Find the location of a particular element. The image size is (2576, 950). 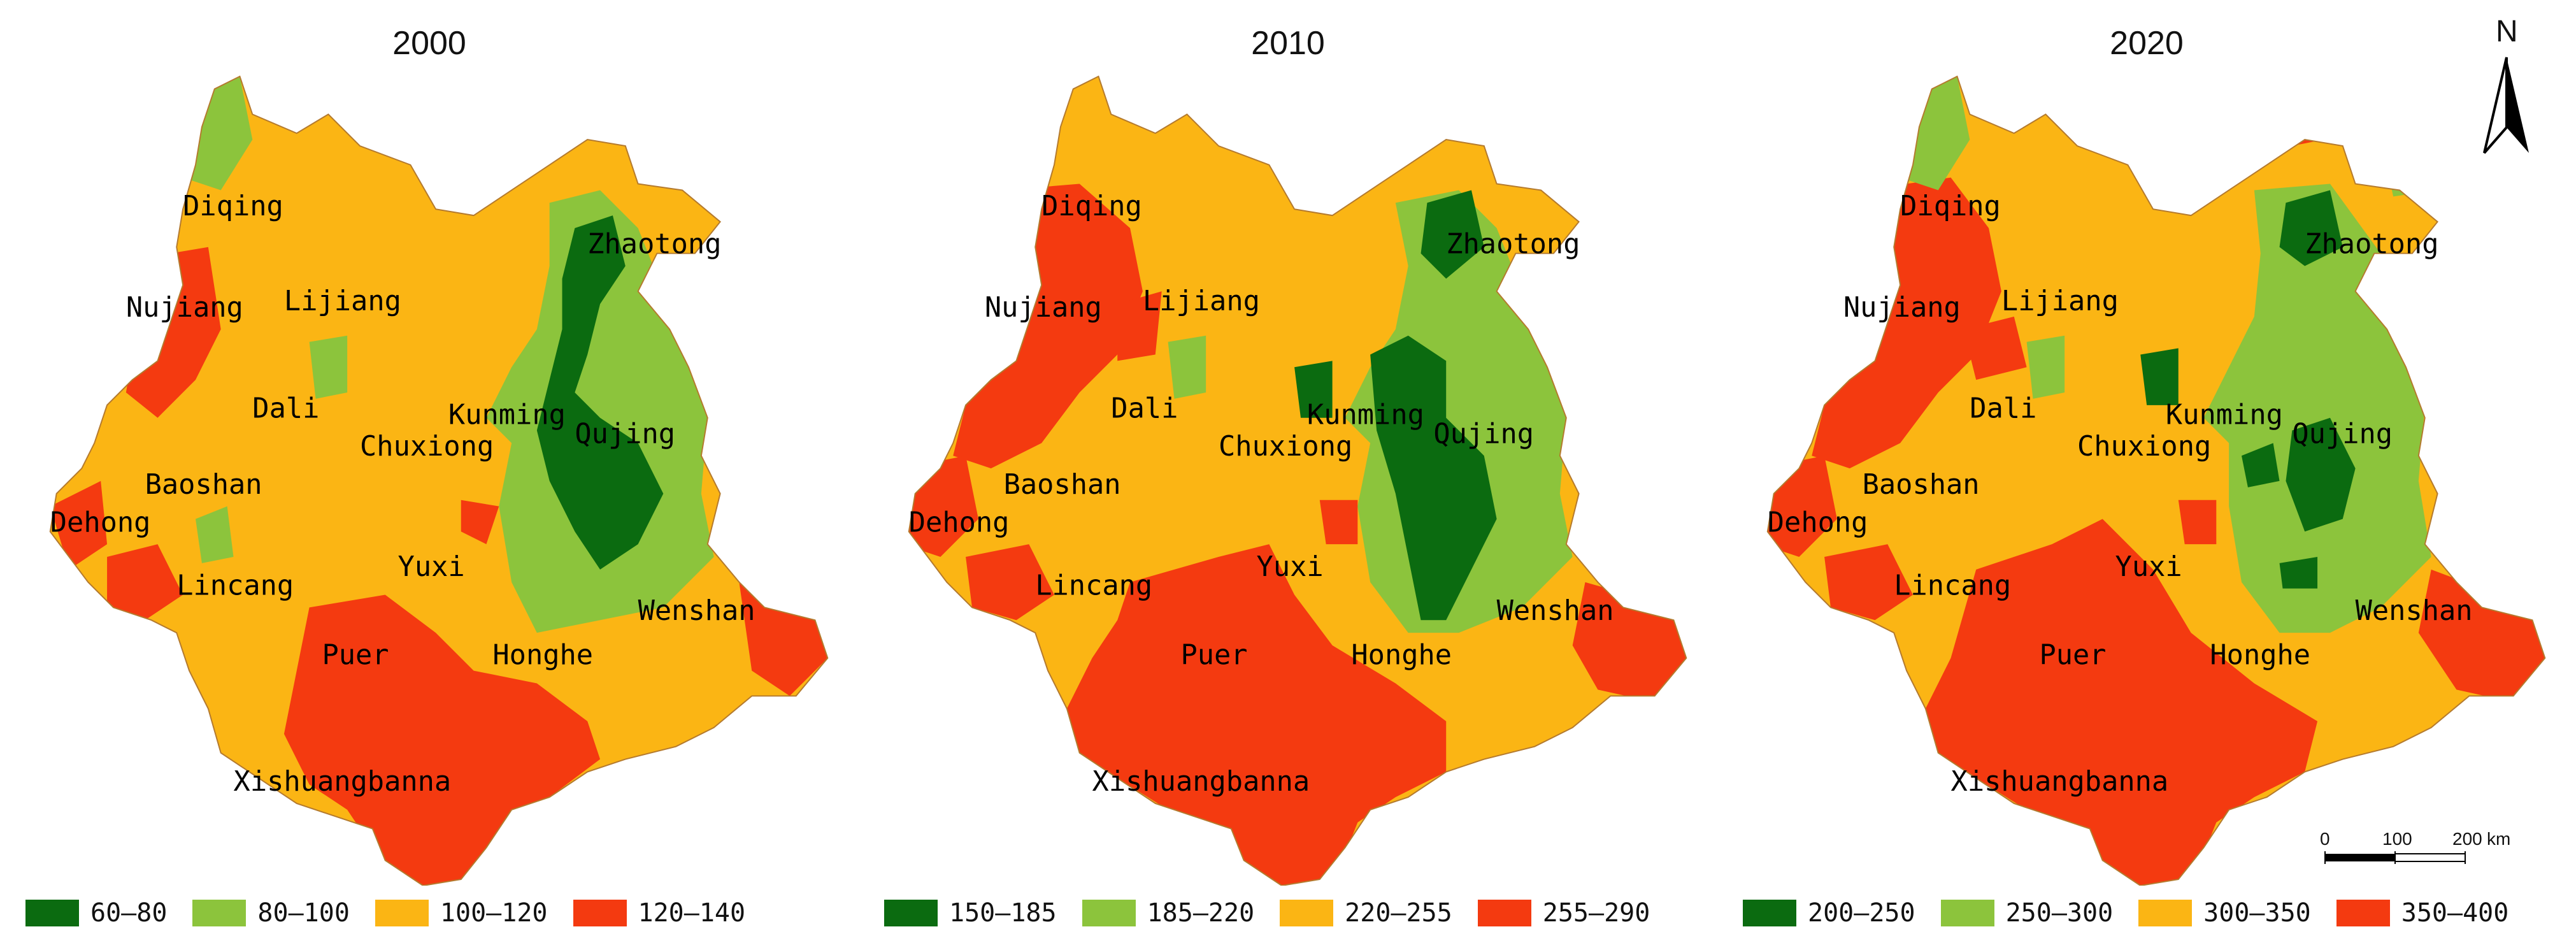

legend-item: 100–120 is located at coordinates (462, 913).